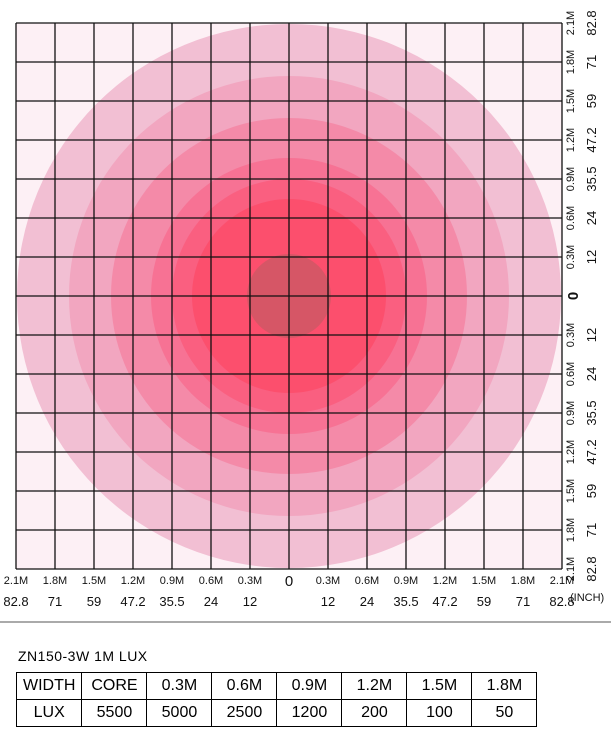 This screenshot has width=611, height=744. What do you see at coordinates (244, 713) in the screenshot?
I see `table-cell: 2500` at bounding box center [244, 713].